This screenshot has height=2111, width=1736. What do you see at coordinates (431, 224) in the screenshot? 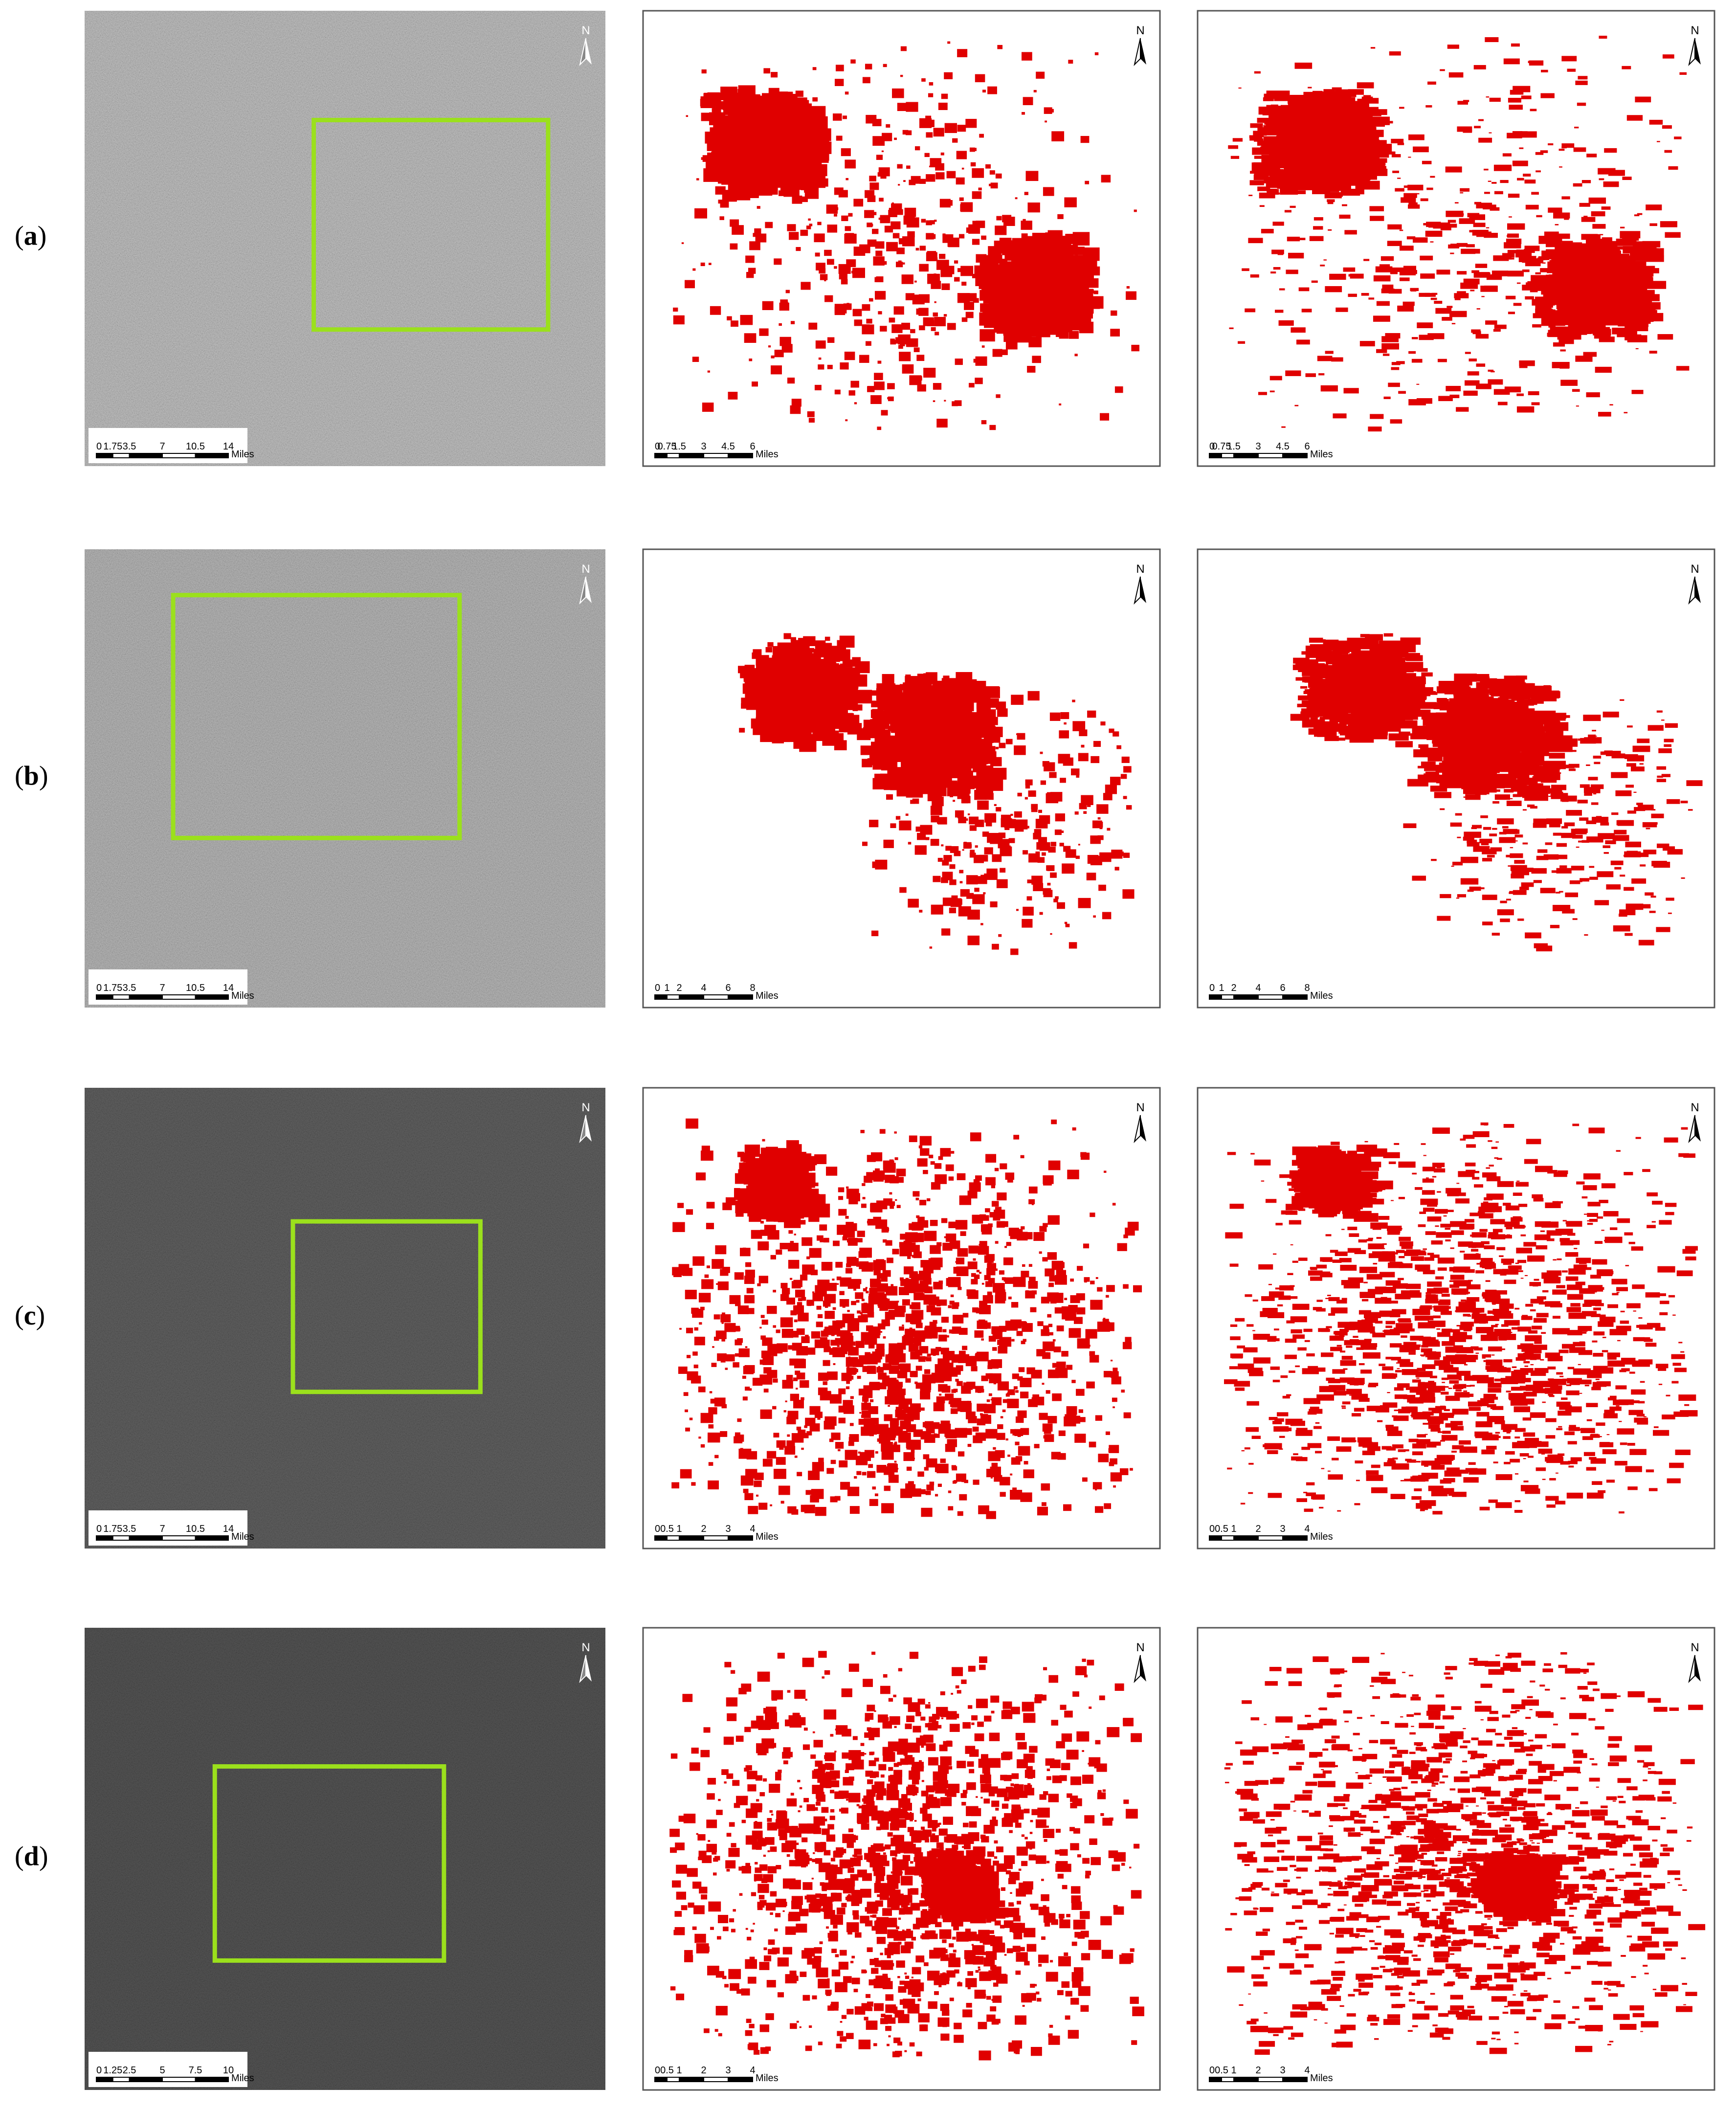
I see `study-area-box` at bounding box center [431, 224].